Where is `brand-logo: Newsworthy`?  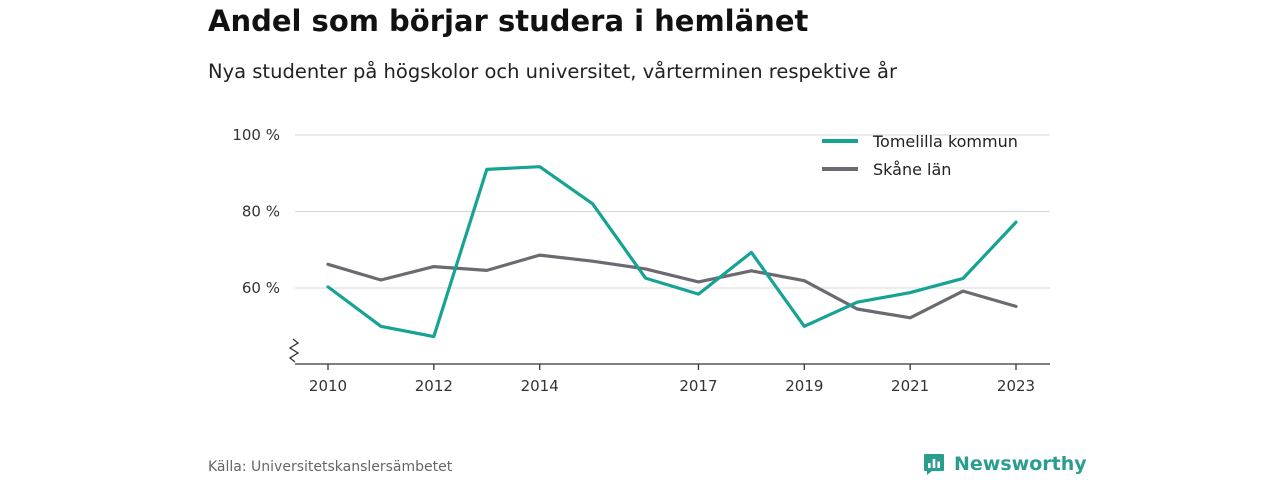
brand-logo: Newsworthy is located at coordinates (1004, 464).